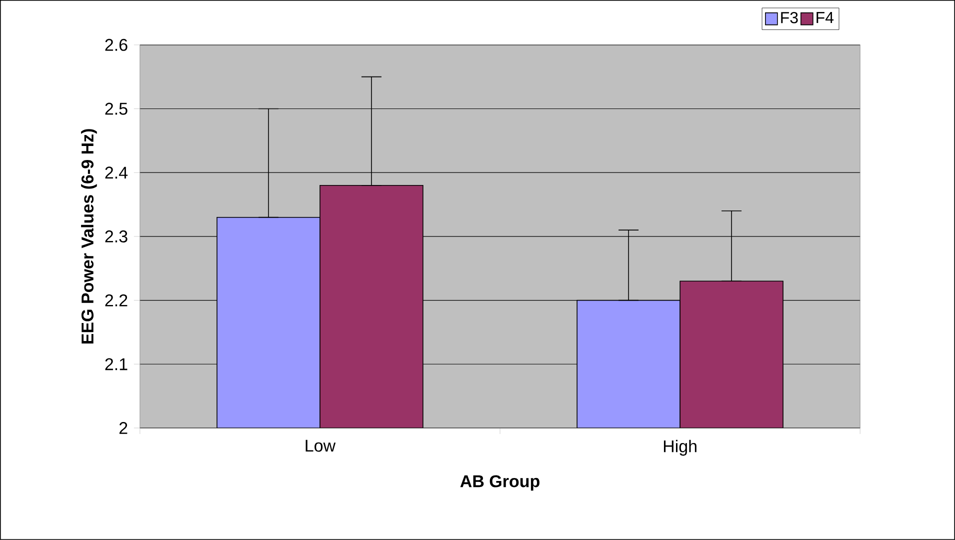 This screenshot has width=955, height=540. Describe the element at coordinates (116, 108) in the screenshot. I see `y-tick-label: 2.5` at that location.